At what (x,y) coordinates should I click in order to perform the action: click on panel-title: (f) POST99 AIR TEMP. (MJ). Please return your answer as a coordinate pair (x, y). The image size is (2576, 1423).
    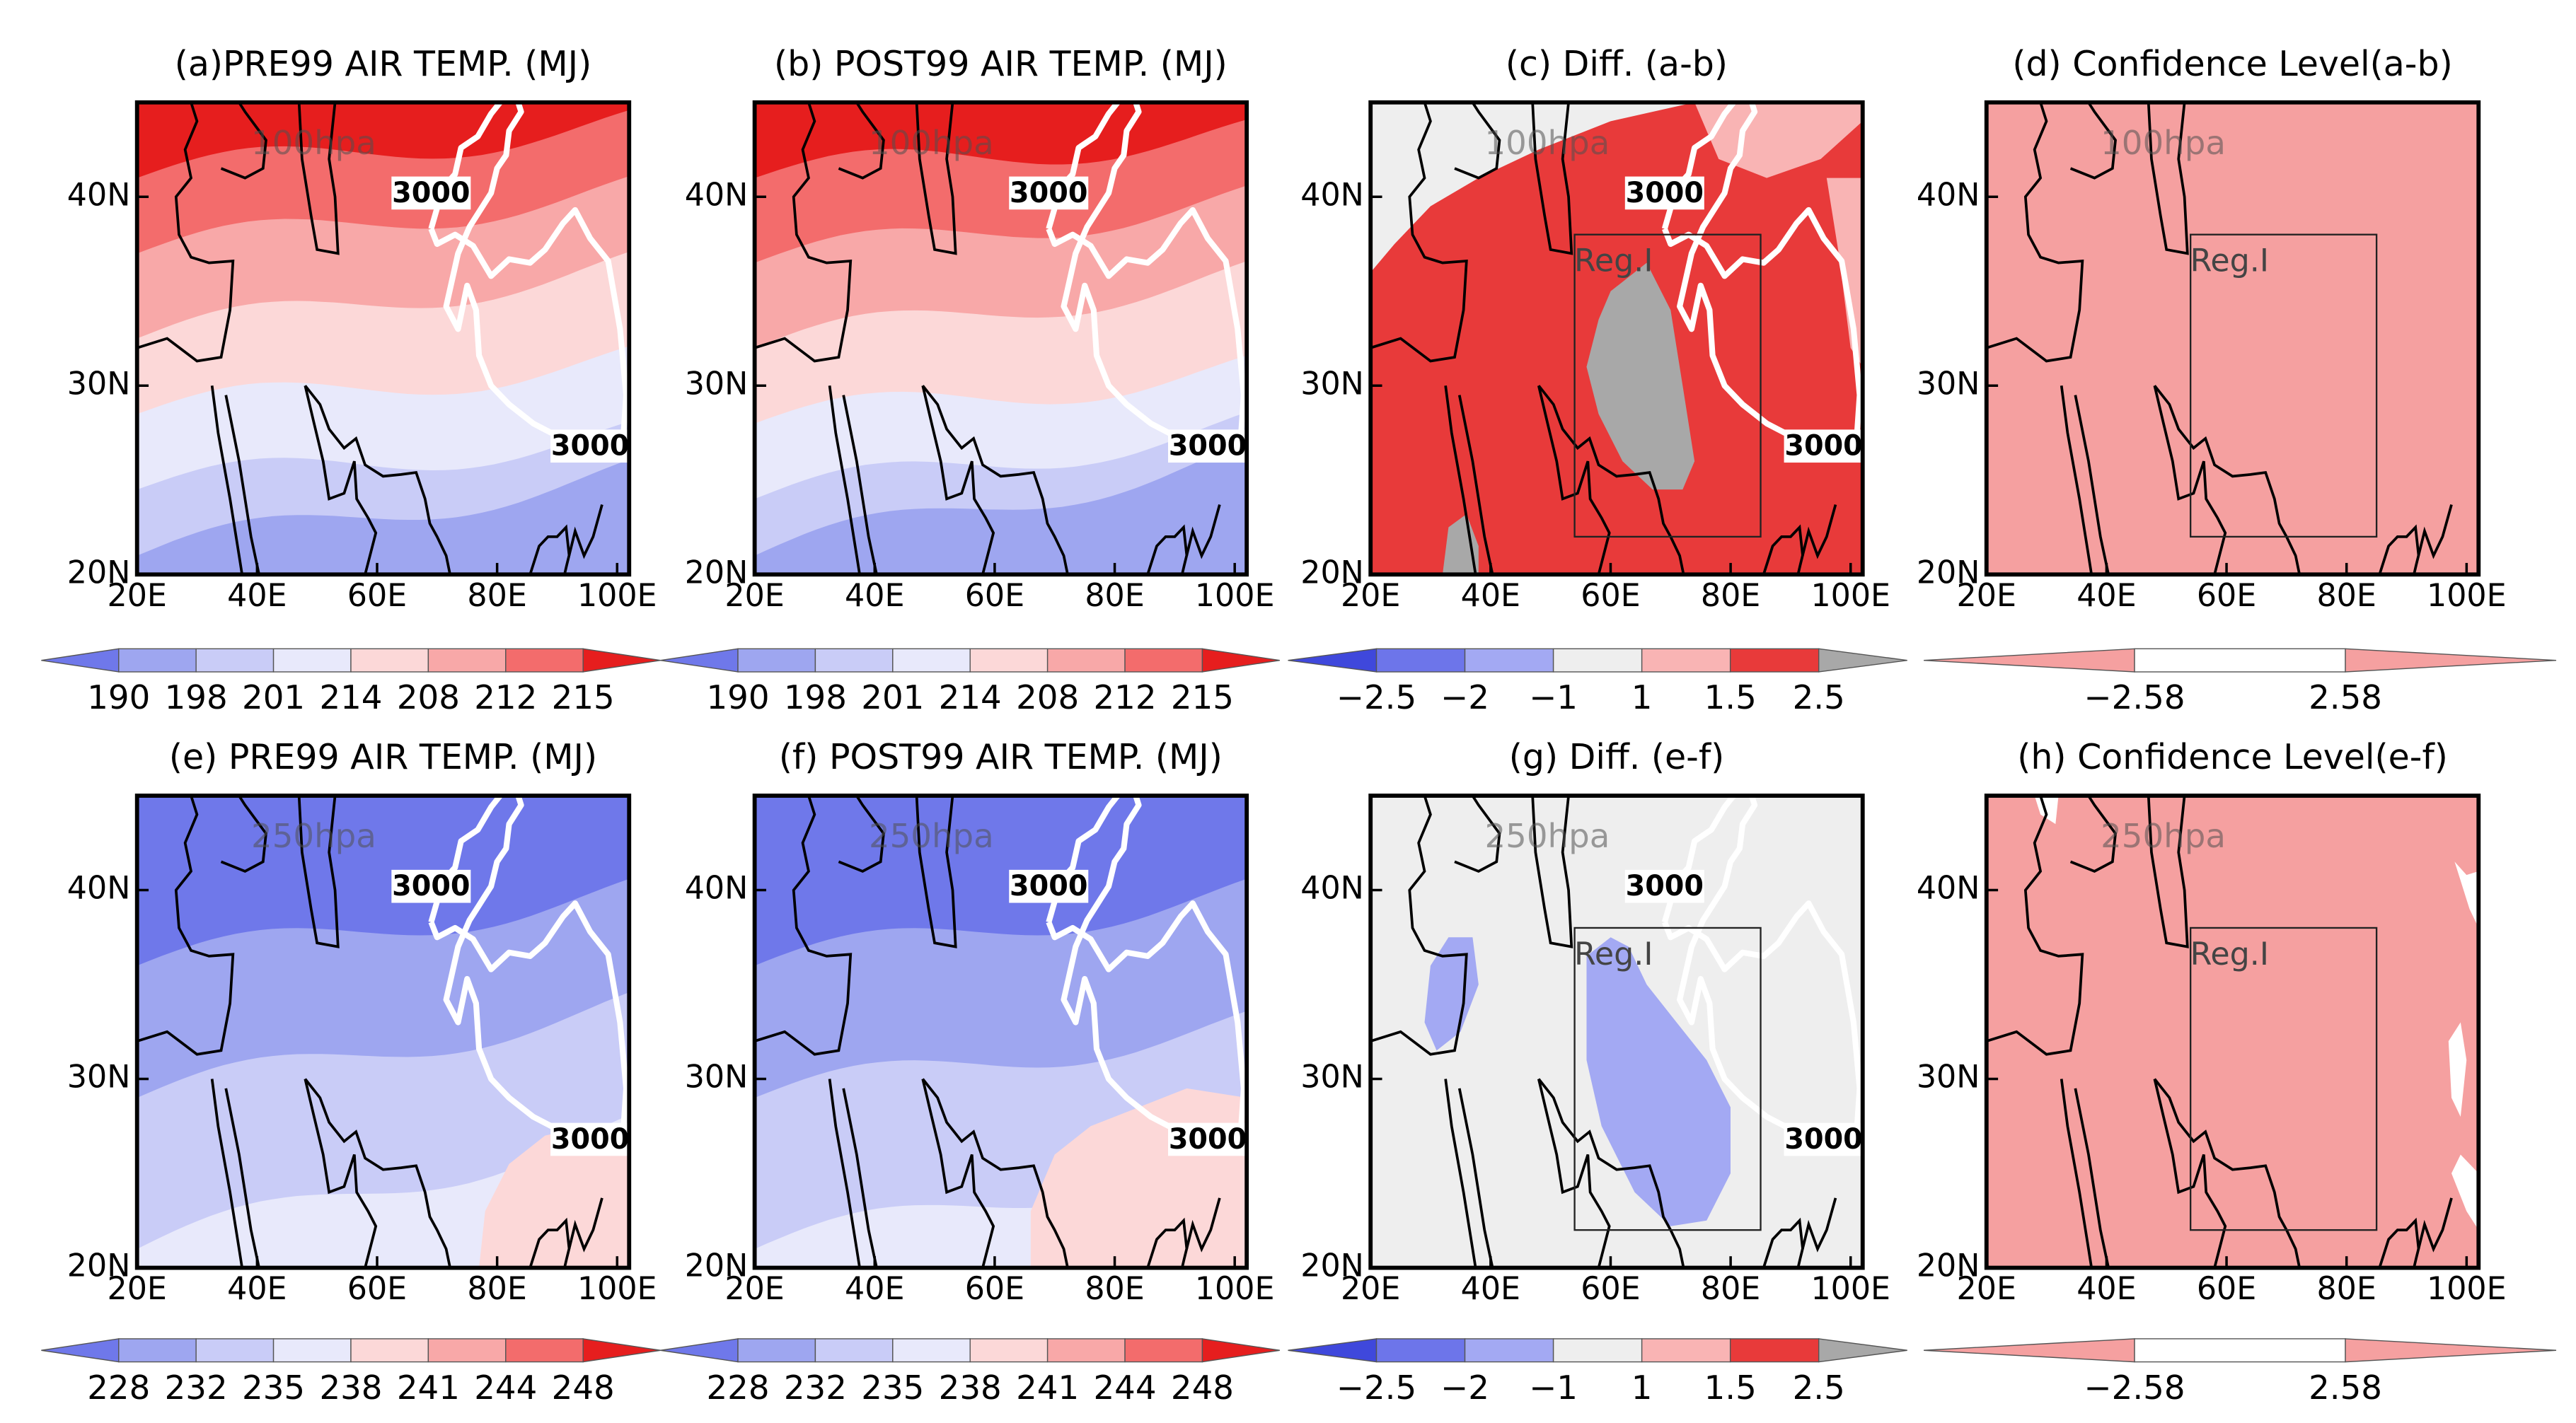
    Looking at the image, I should click on (1001, 757).